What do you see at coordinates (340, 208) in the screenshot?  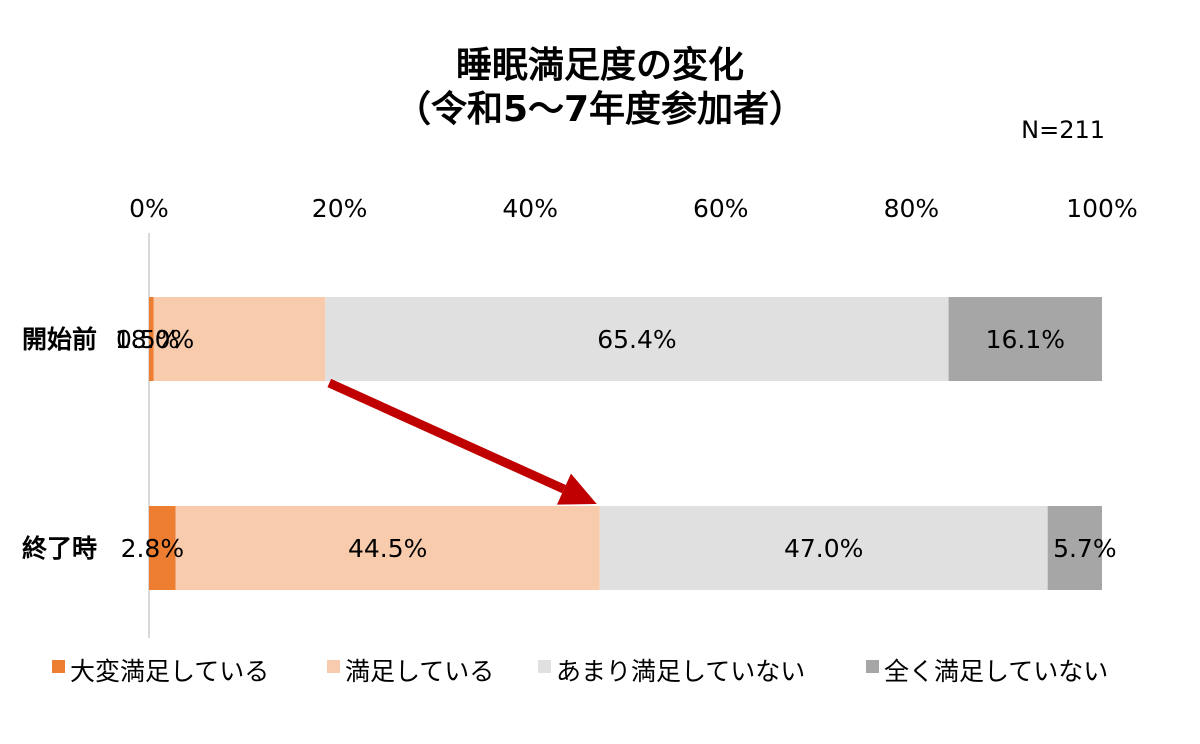 I see `x-tick-label: 20%` at bounding box center [340, 208].